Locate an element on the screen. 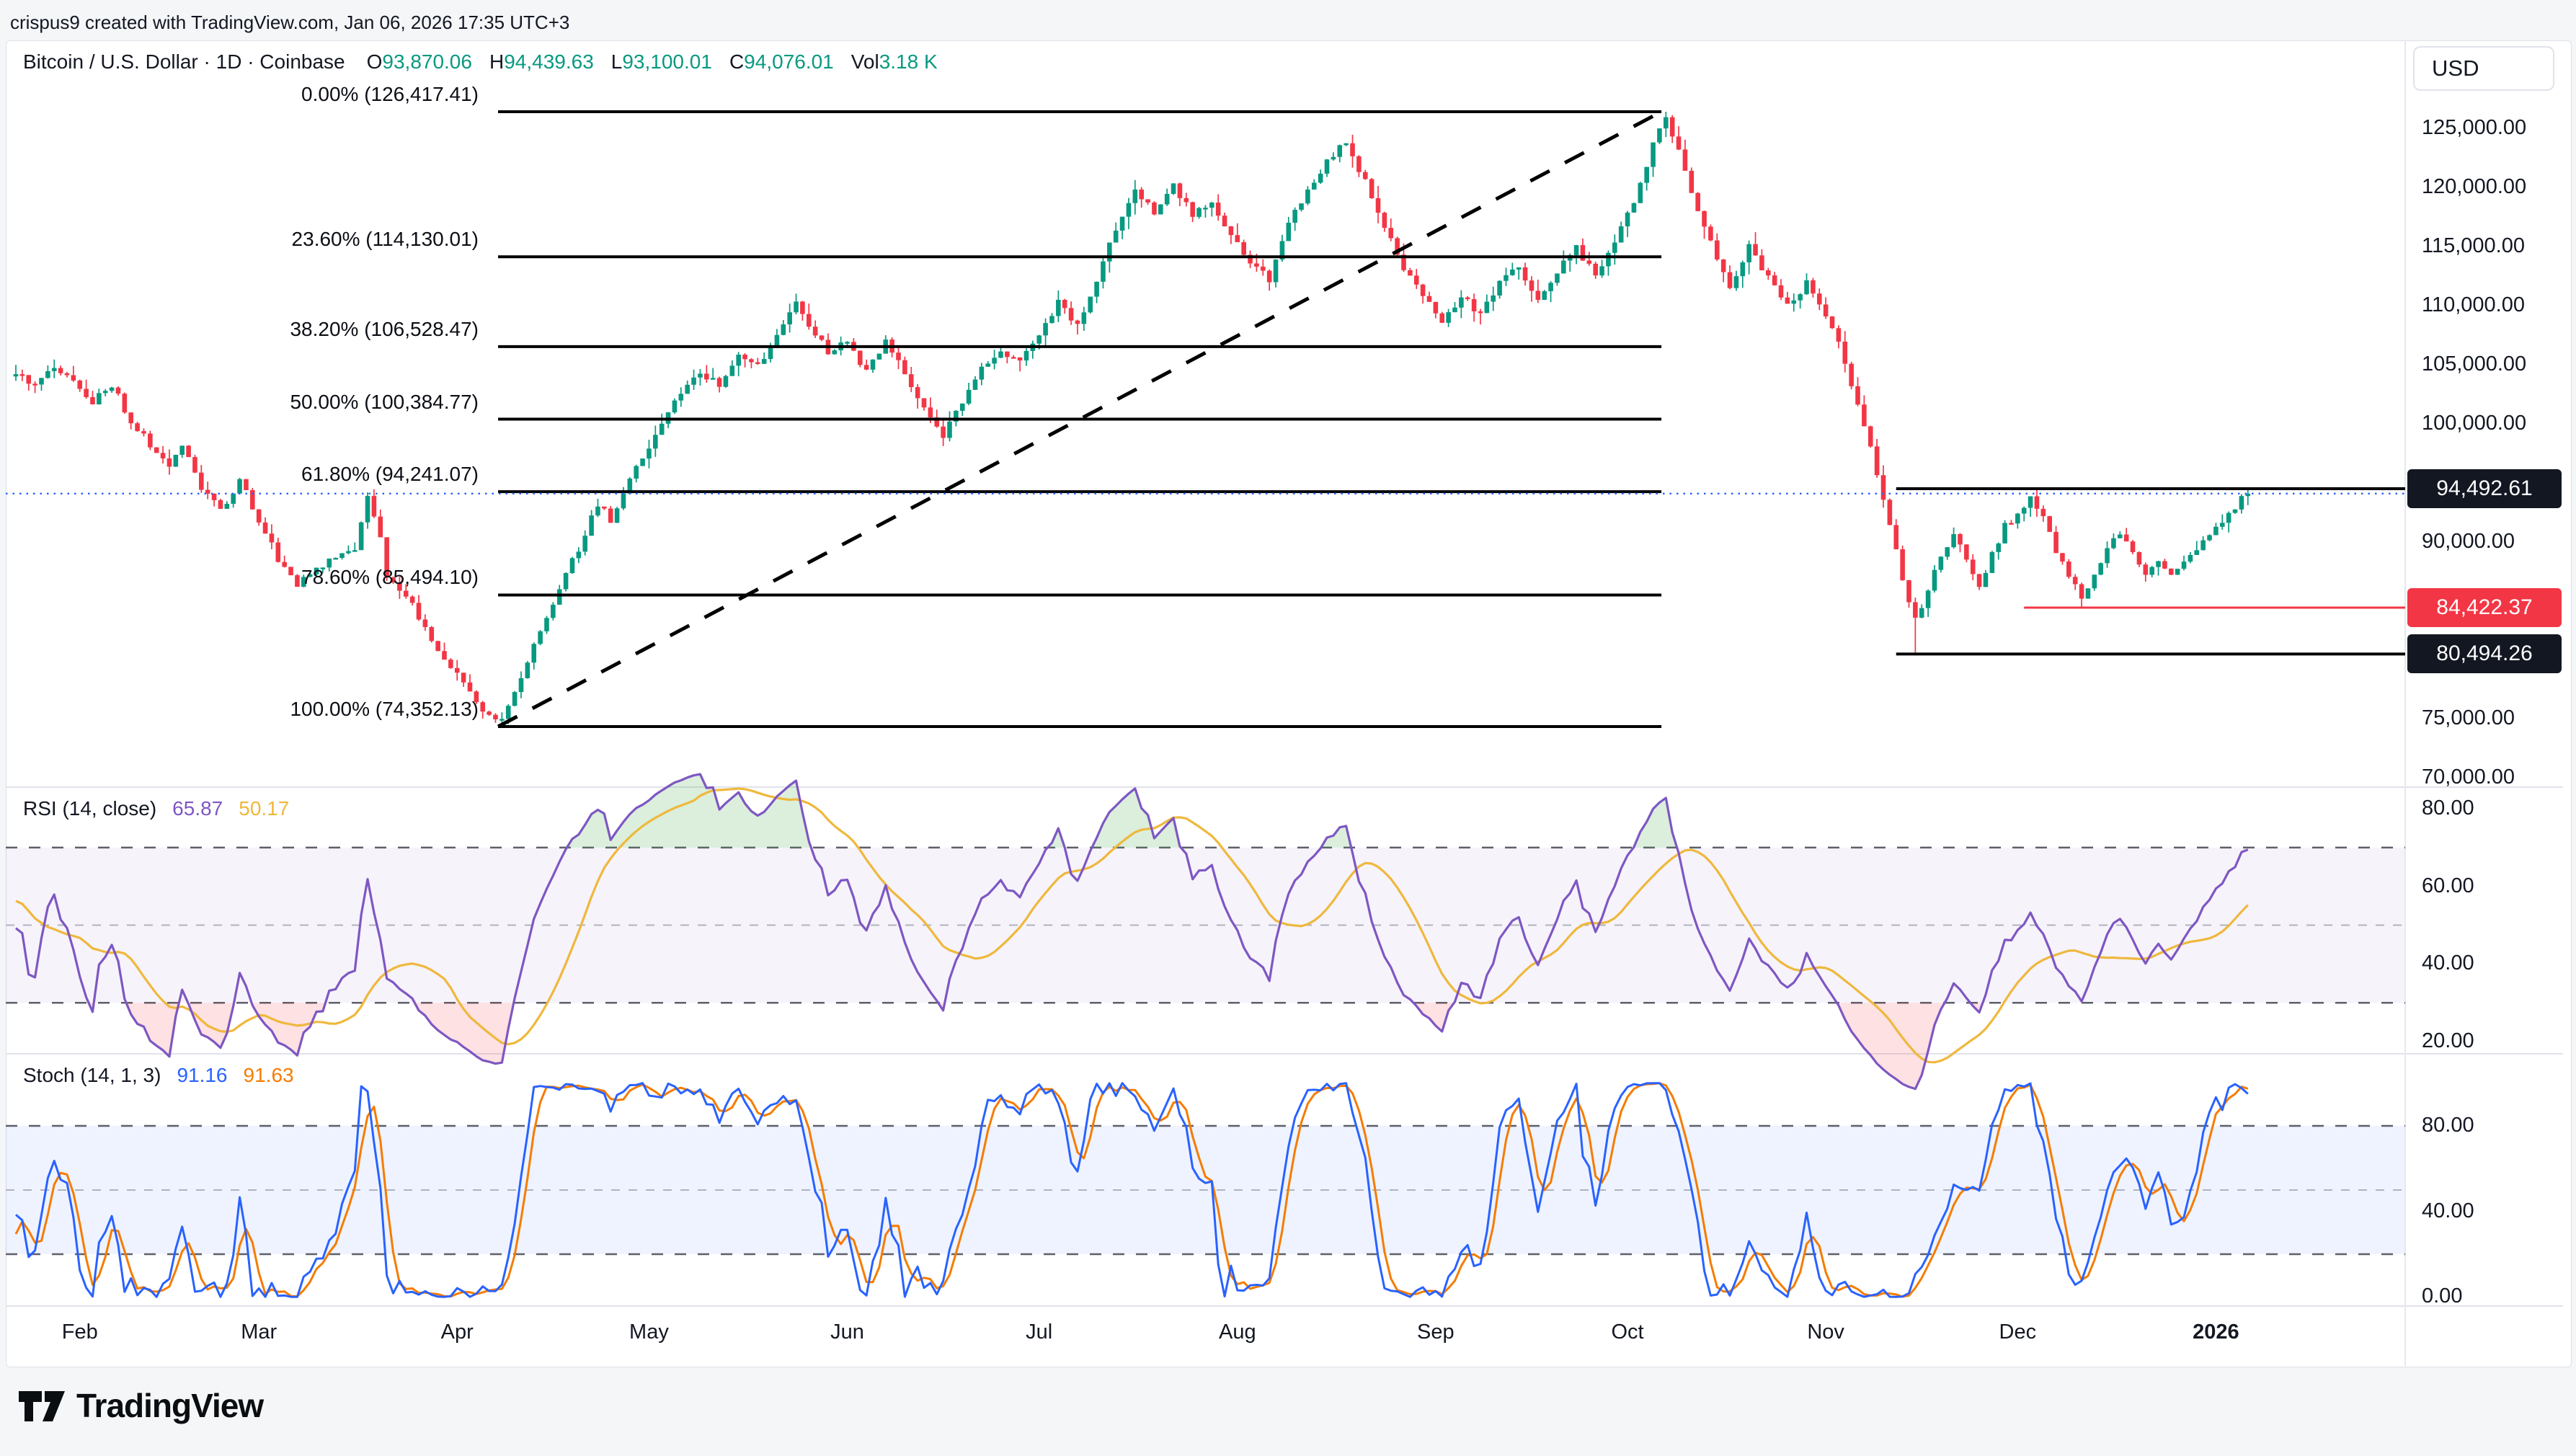 This screenshot has height=1456, width=2576. time-axis-label: Nov is located at coordinates (1825, 1332).